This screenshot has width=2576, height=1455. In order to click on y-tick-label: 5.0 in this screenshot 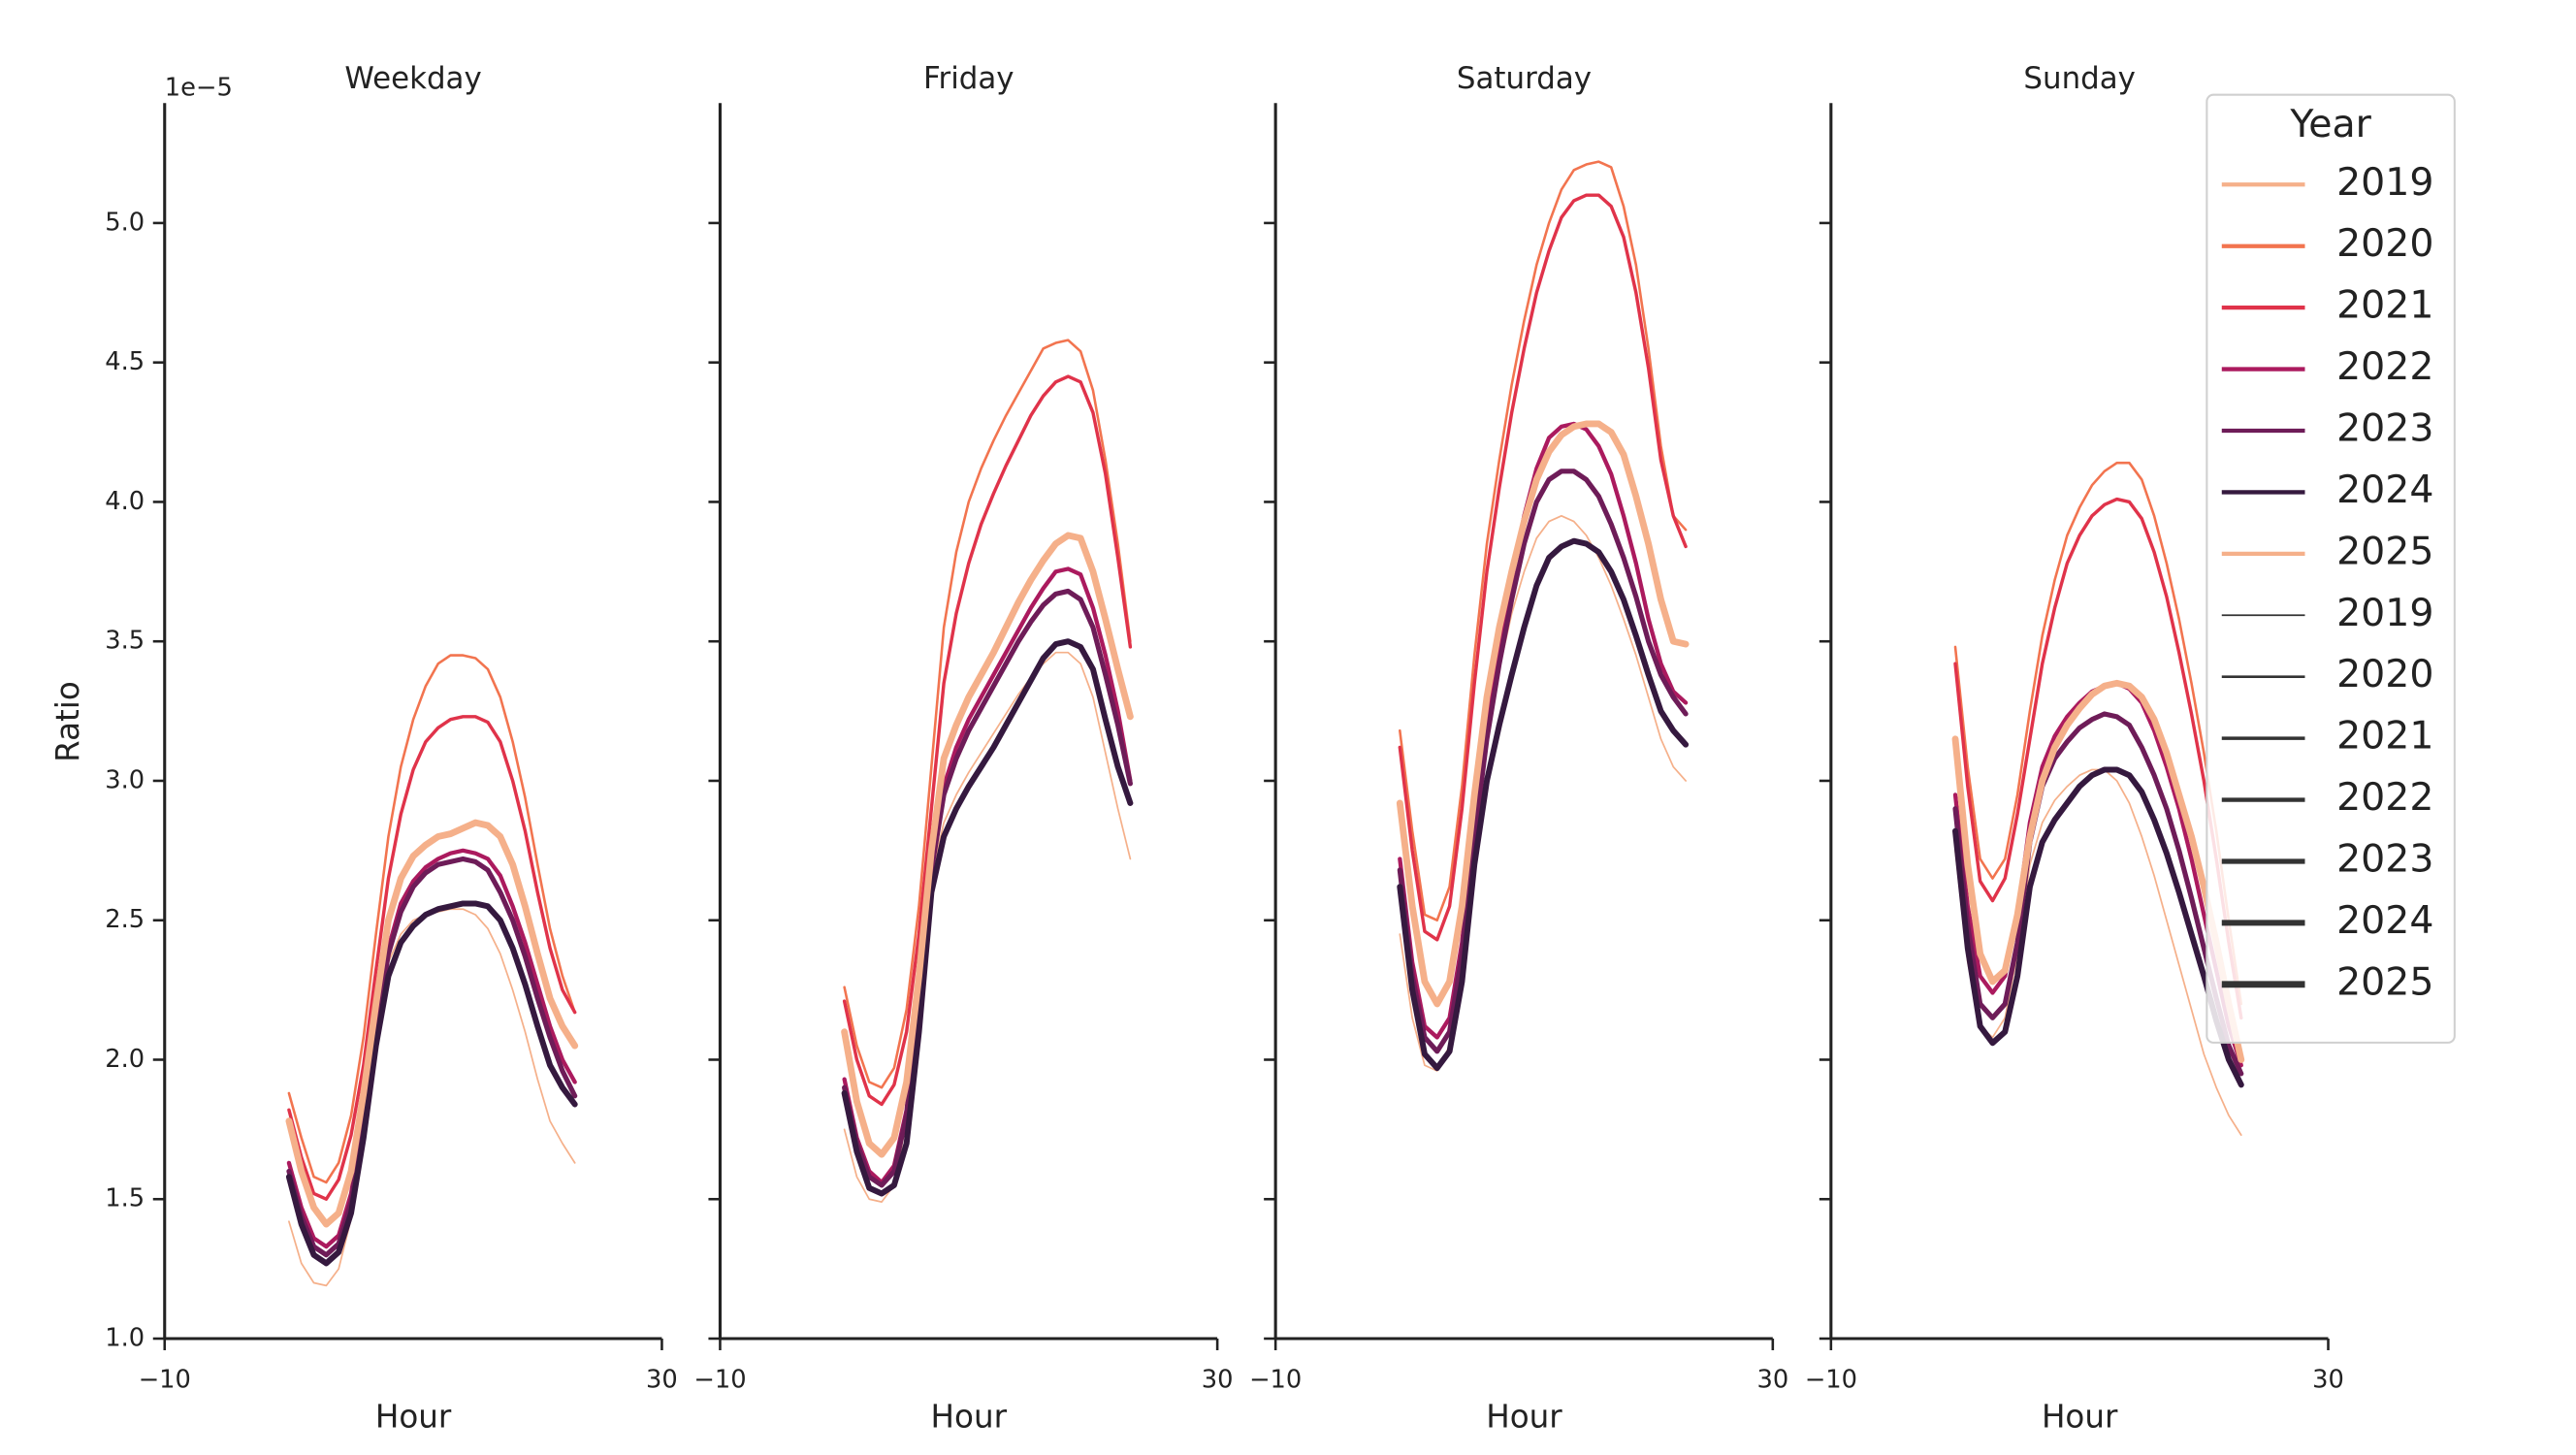, I will do `click(125, 222)`.